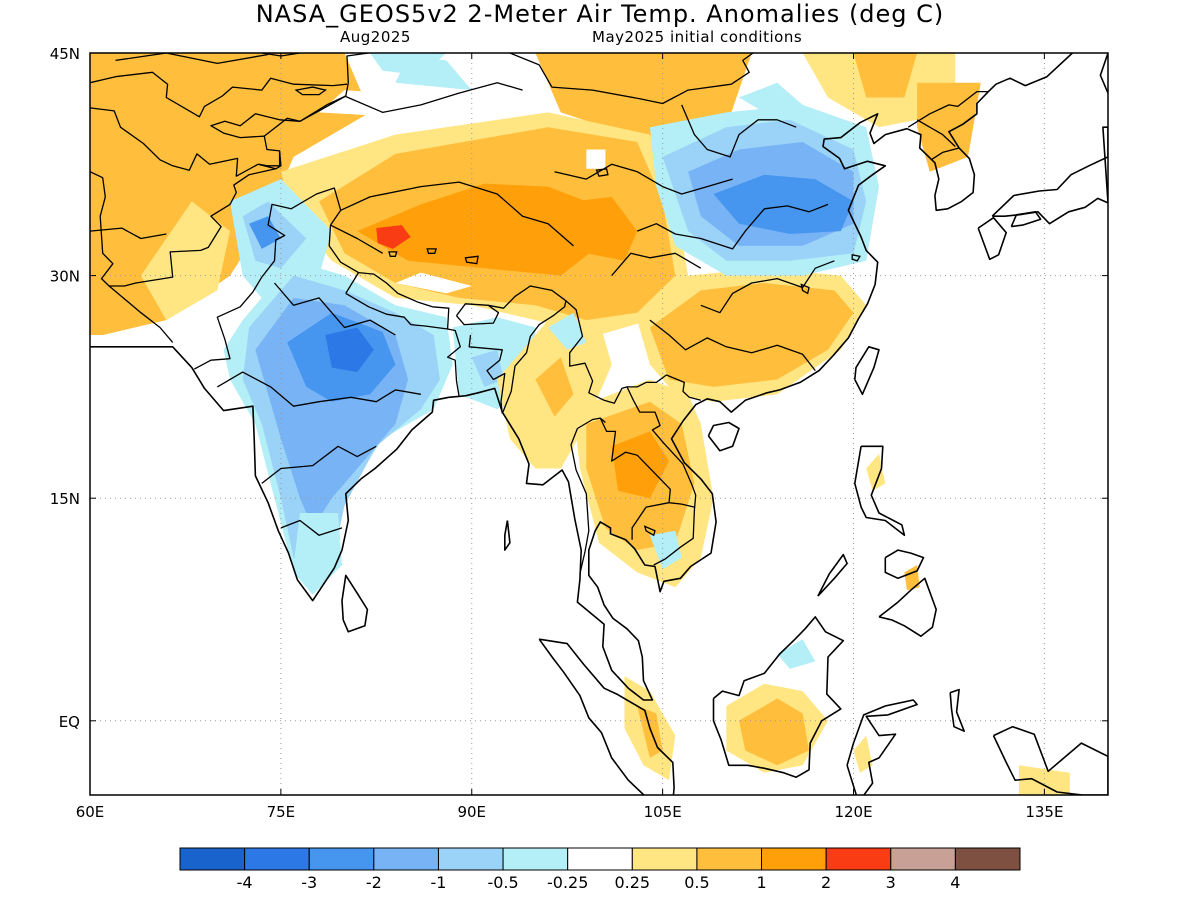 The width and height of the screenshot is (1200, 900). Describe the element at coordinates (397, 300) in the screenshot. I see `border-himalaya-nepal` at that location.